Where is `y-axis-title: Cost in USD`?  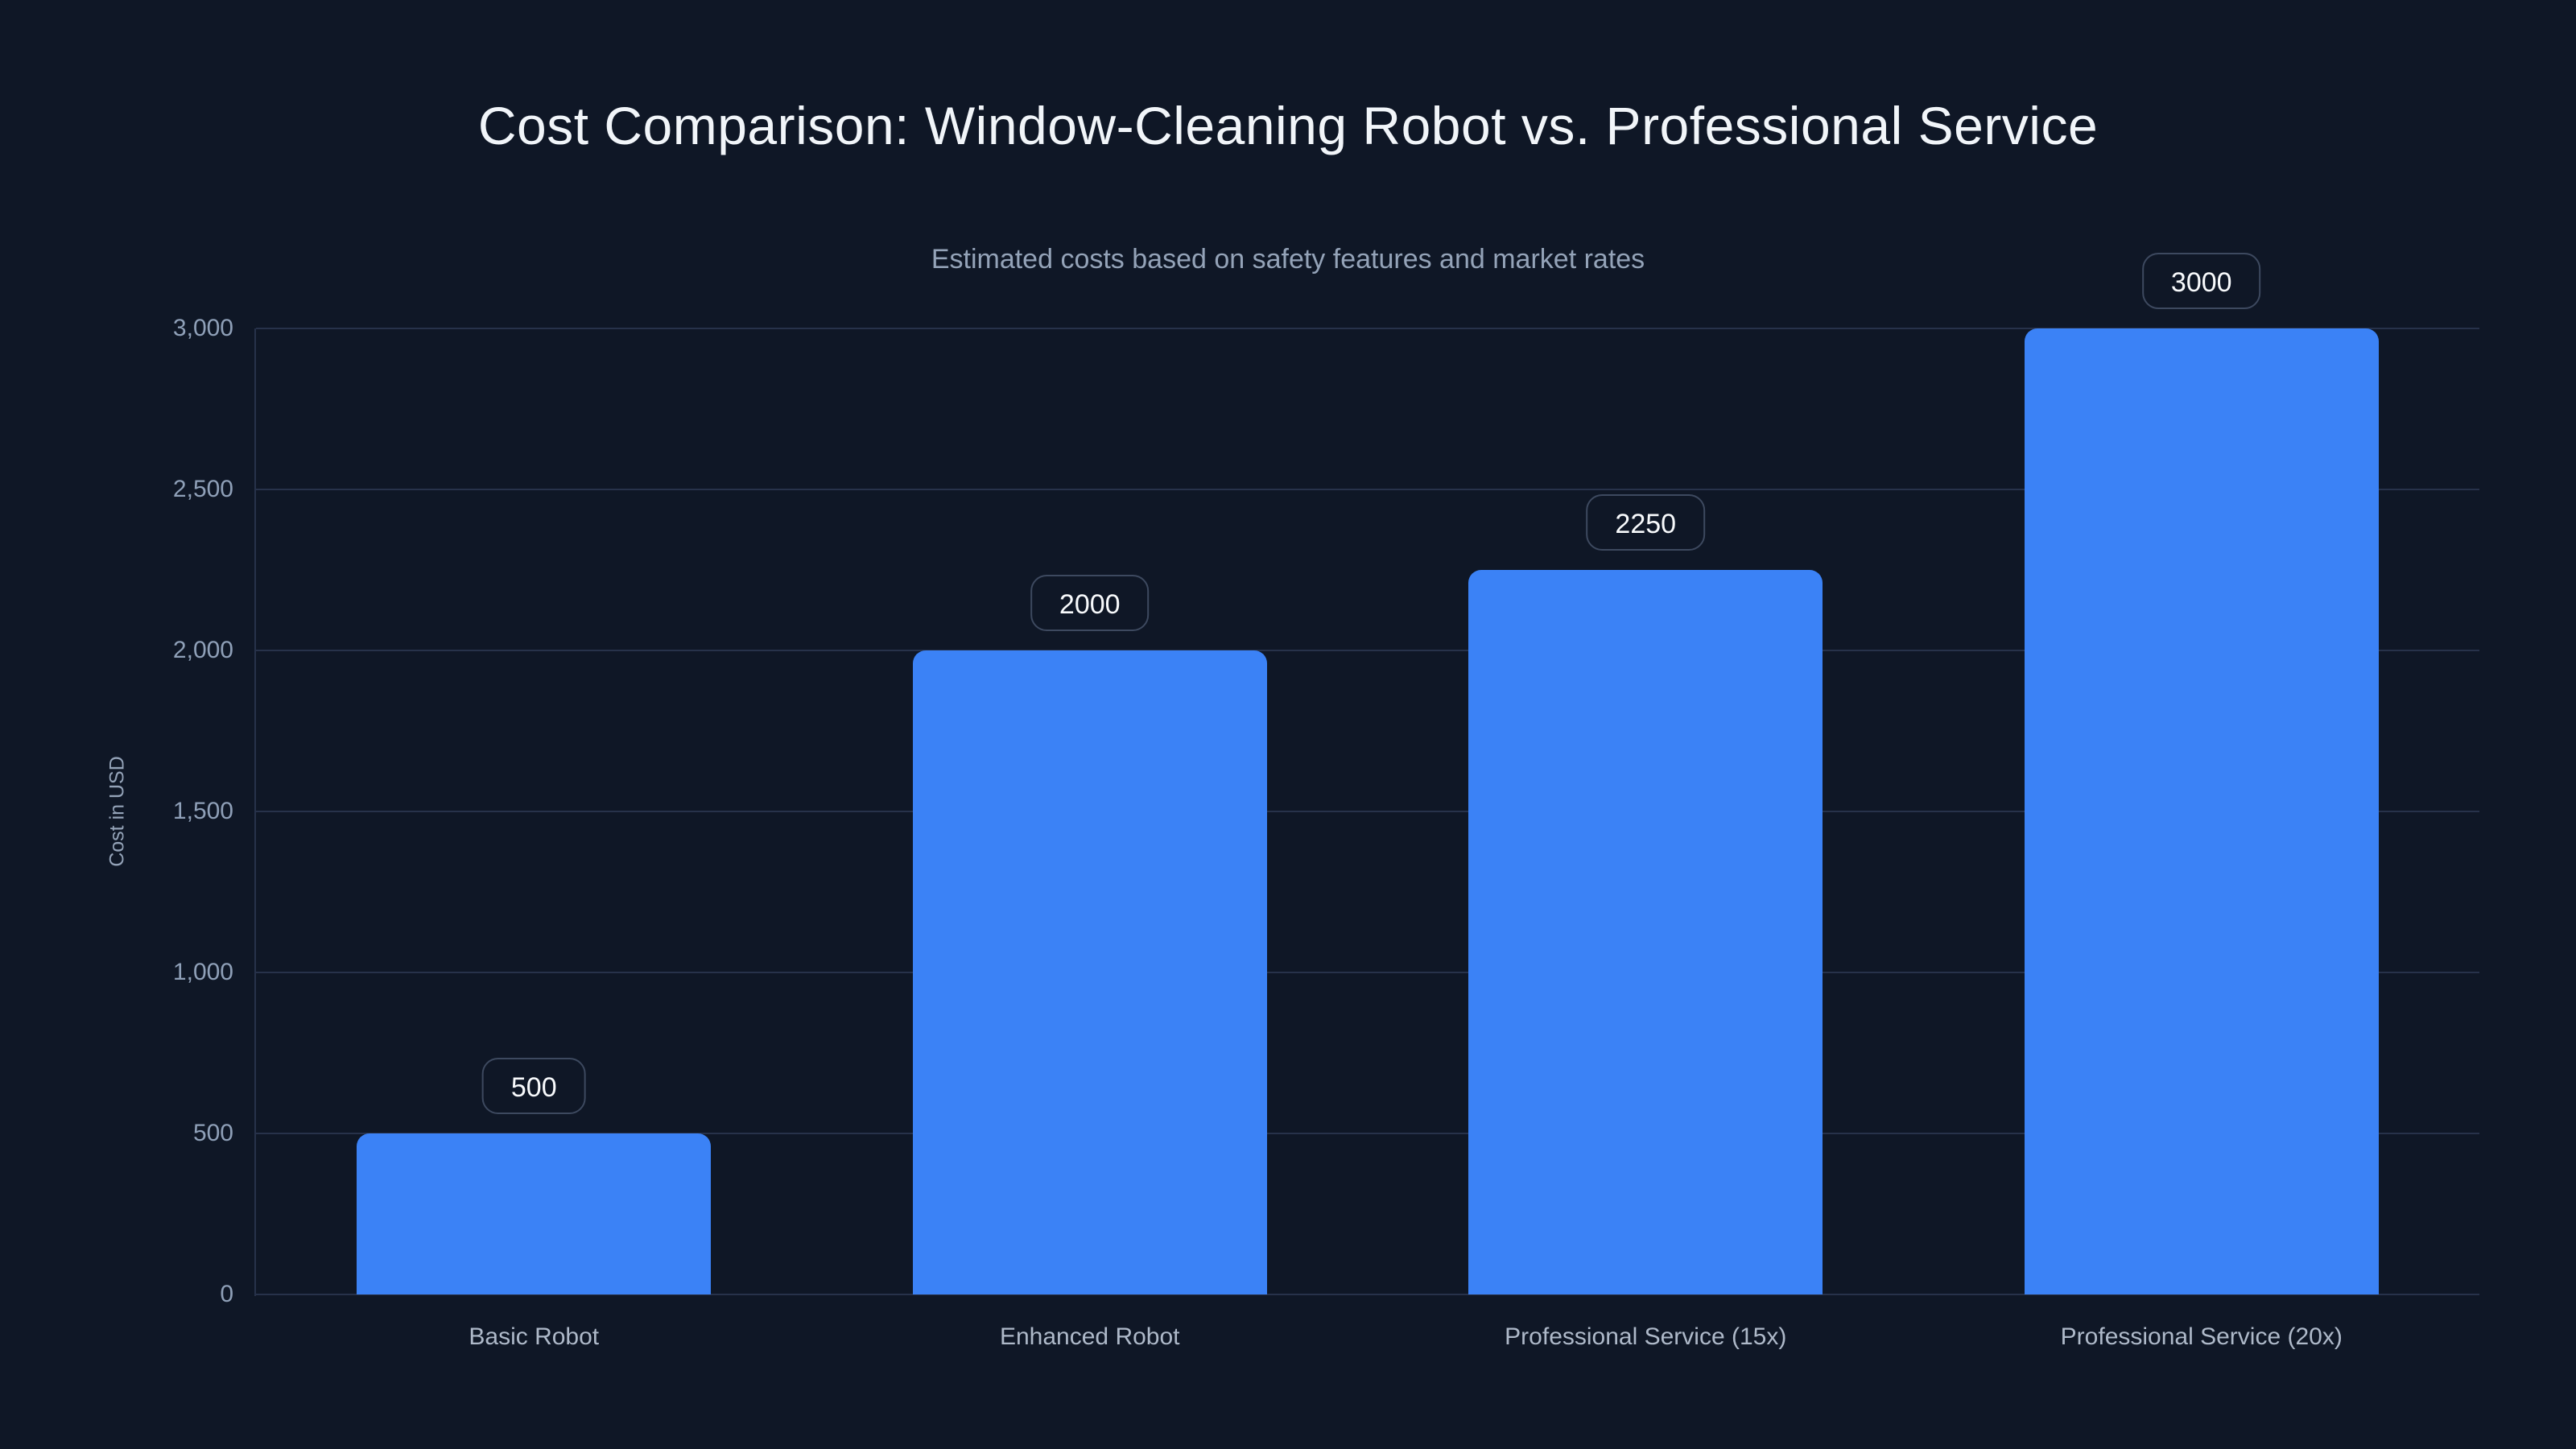
y-axis-title: Cost in USD is located at coordinates (117, 811).